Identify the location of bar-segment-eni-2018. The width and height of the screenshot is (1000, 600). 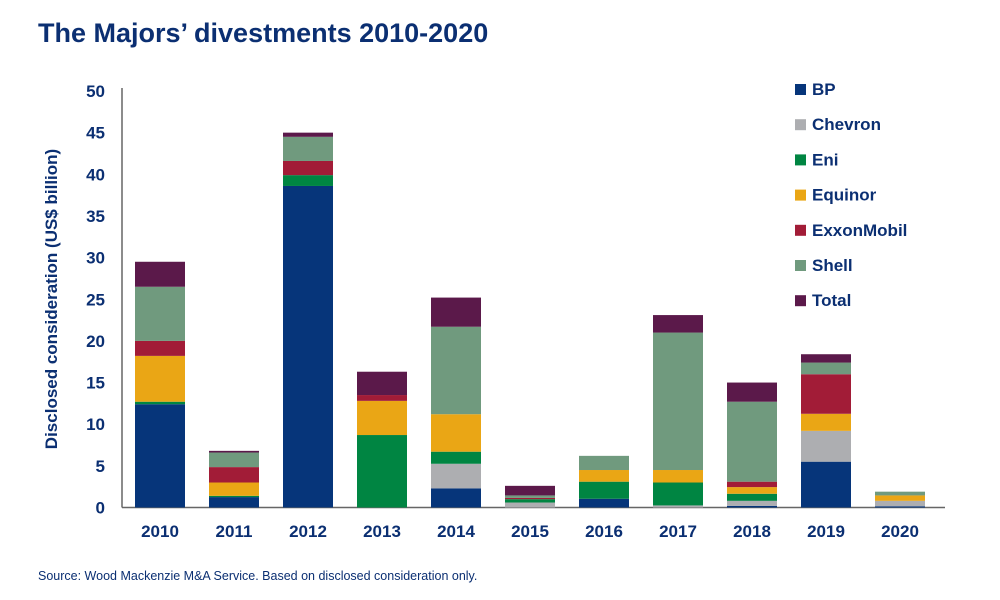
(752, 497).